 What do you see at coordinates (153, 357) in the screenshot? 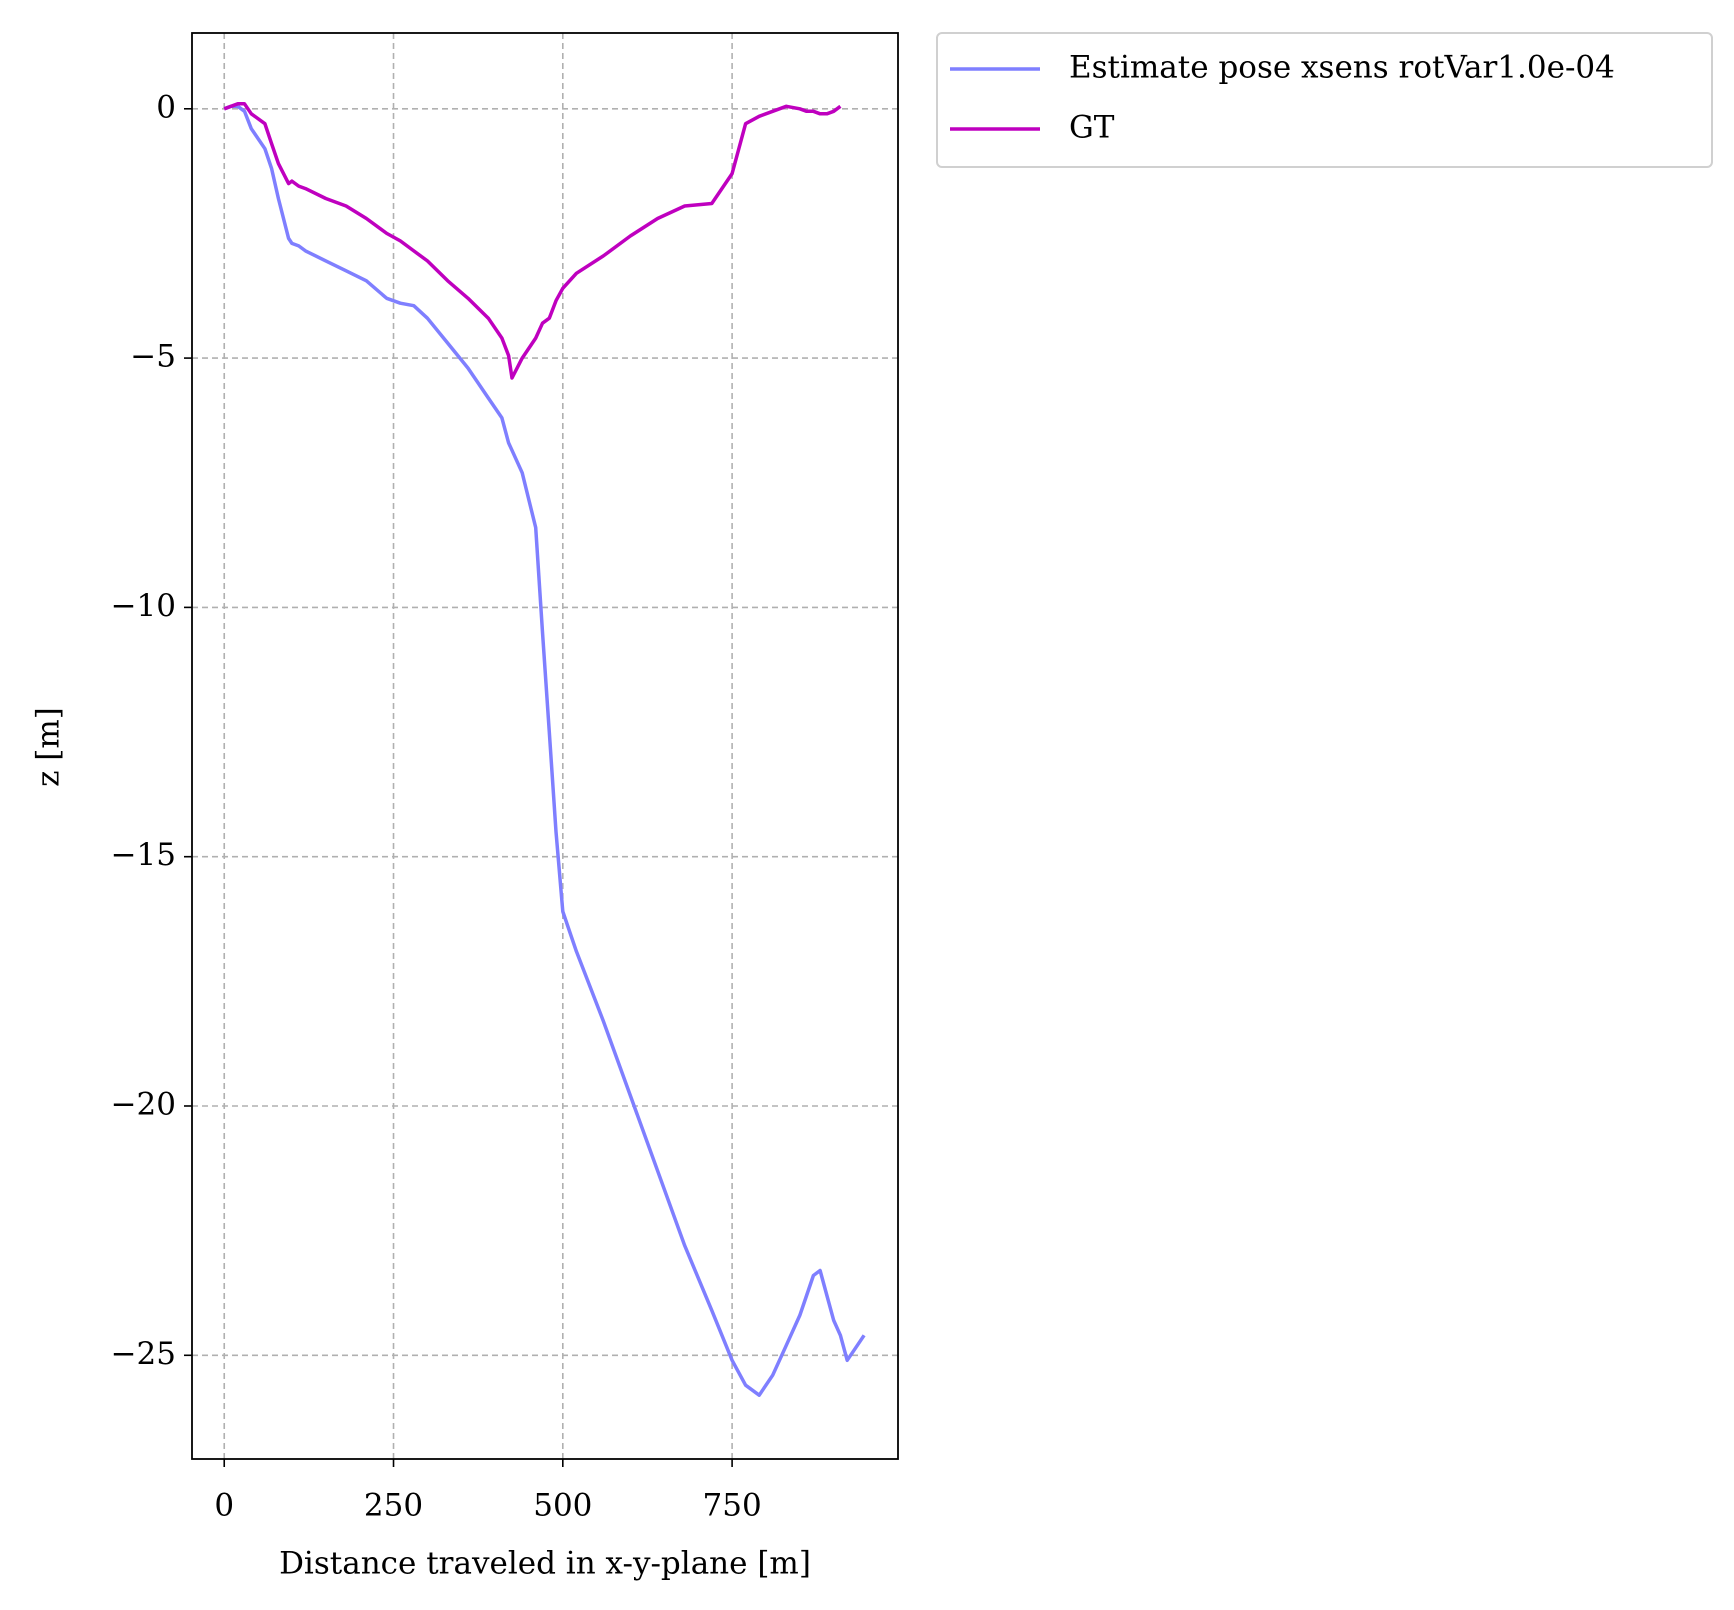
I see `y-tick-label: −5` at bounding box center [153, 357].